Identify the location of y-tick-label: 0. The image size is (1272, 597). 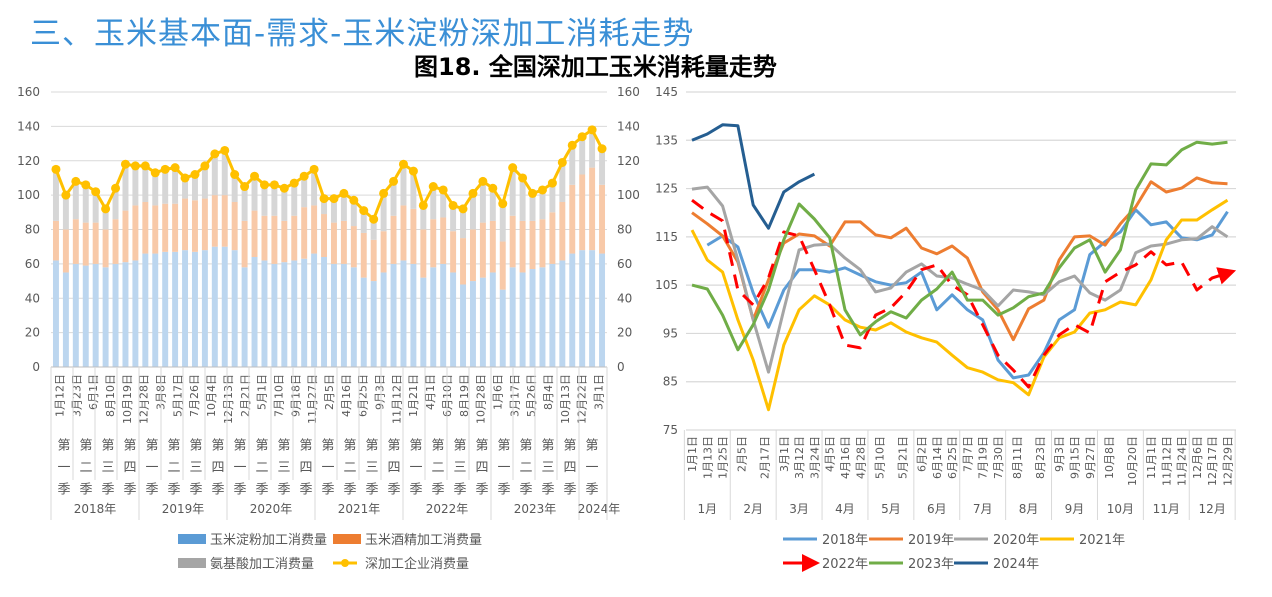
(36, 367).